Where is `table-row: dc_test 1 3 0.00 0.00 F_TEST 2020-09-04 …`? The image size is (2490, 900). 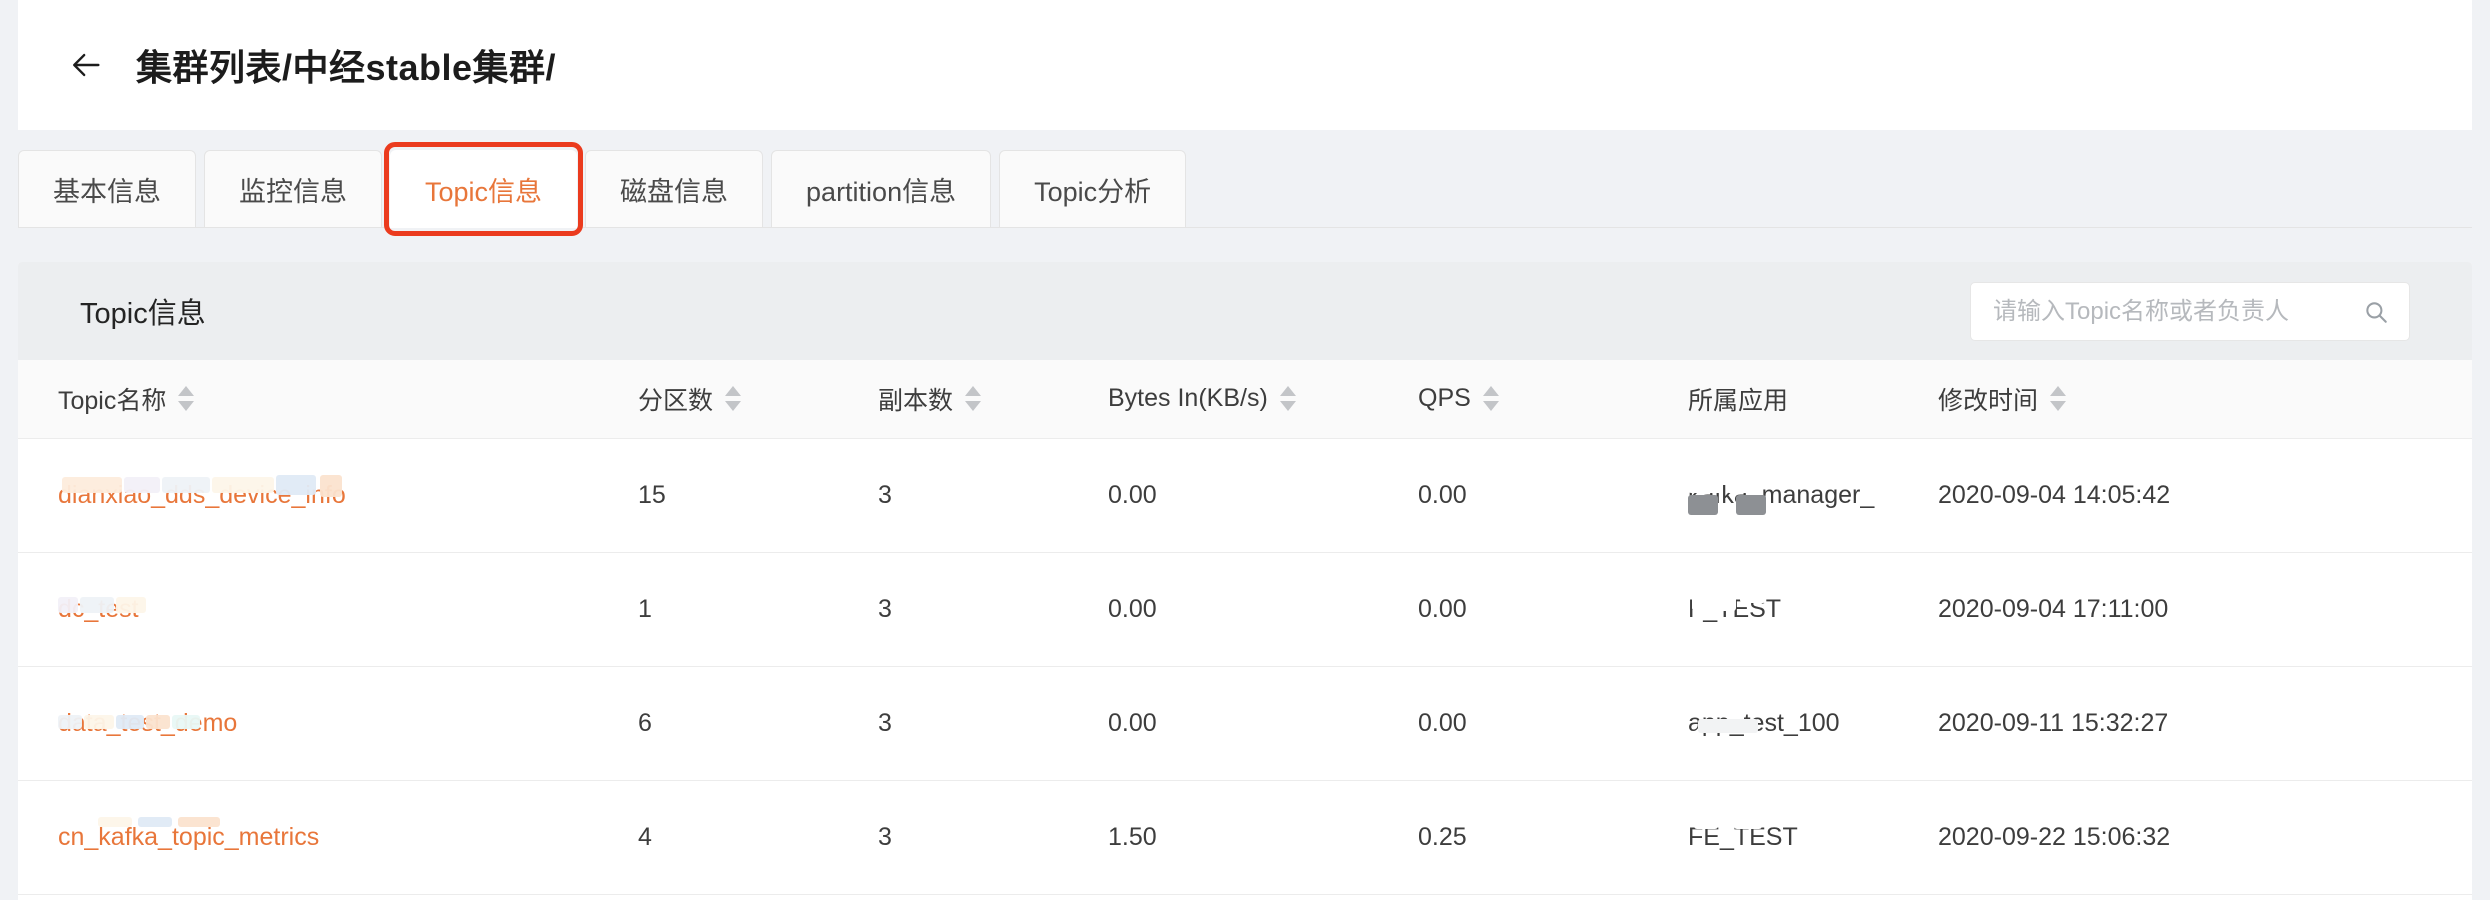 table-row: dc_test 1 3 0.00 0.00 F_TEST 2020-09-04 … is located at coordinates (1245, 609).